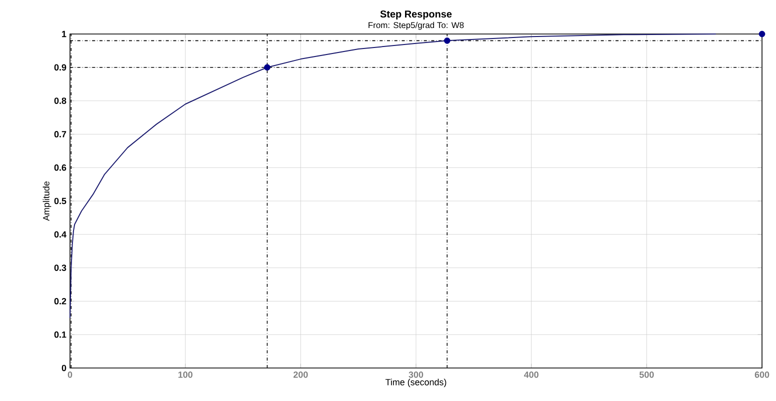 The image size is (776, 401). I want to click on y-tick-label: 0, so click(64, 368).